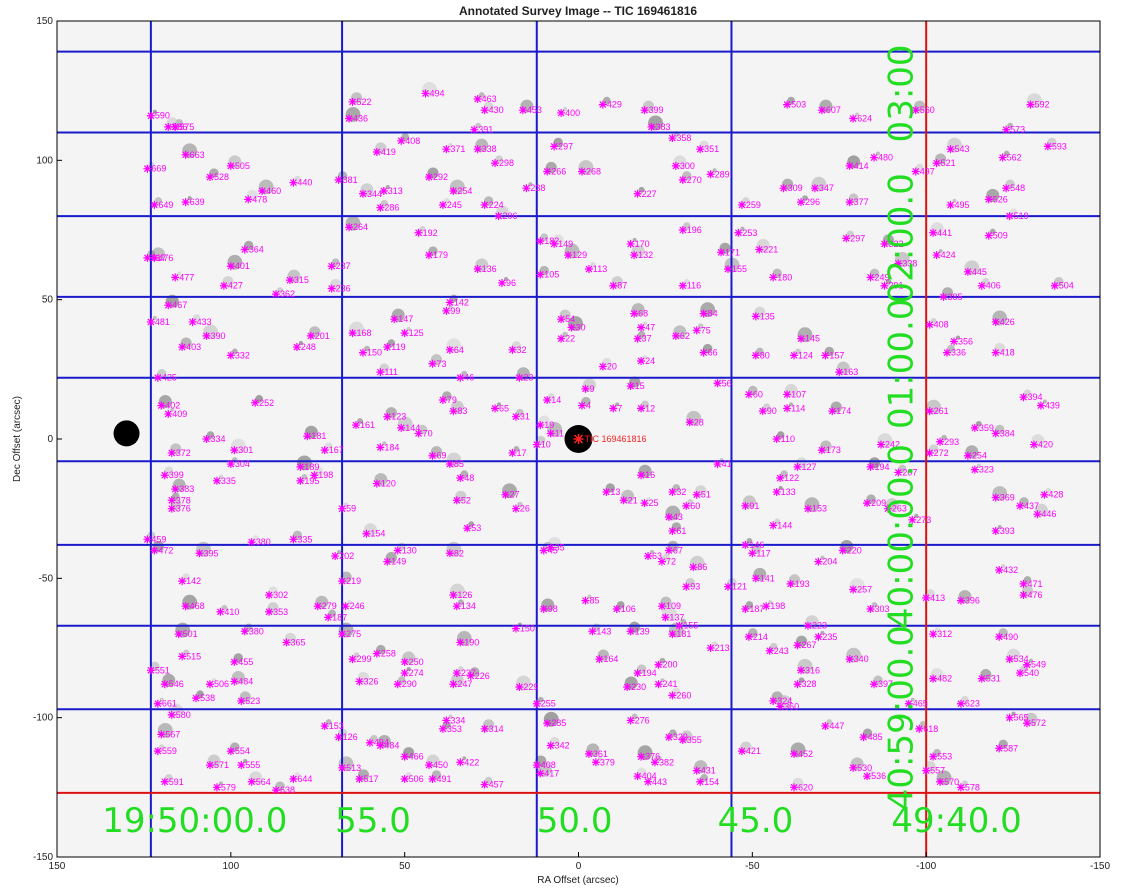  Describe the element at coordinates (468, 606) in the screenshot. I see `star-label: 134` at that location.